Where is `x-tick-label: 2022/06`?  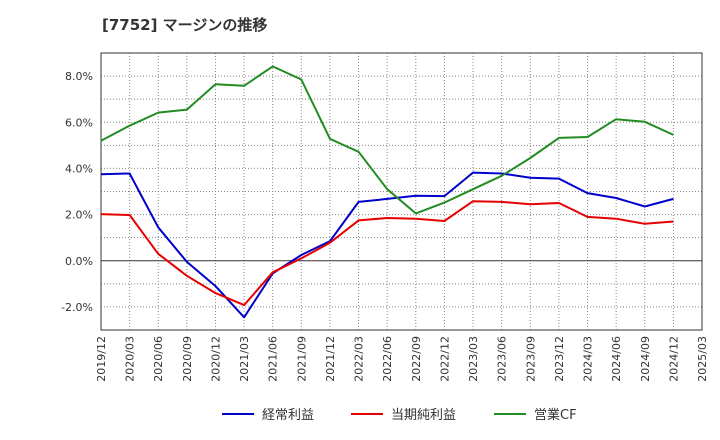 x-tick-label: 2022/06 is located at coordinates (387, 359).